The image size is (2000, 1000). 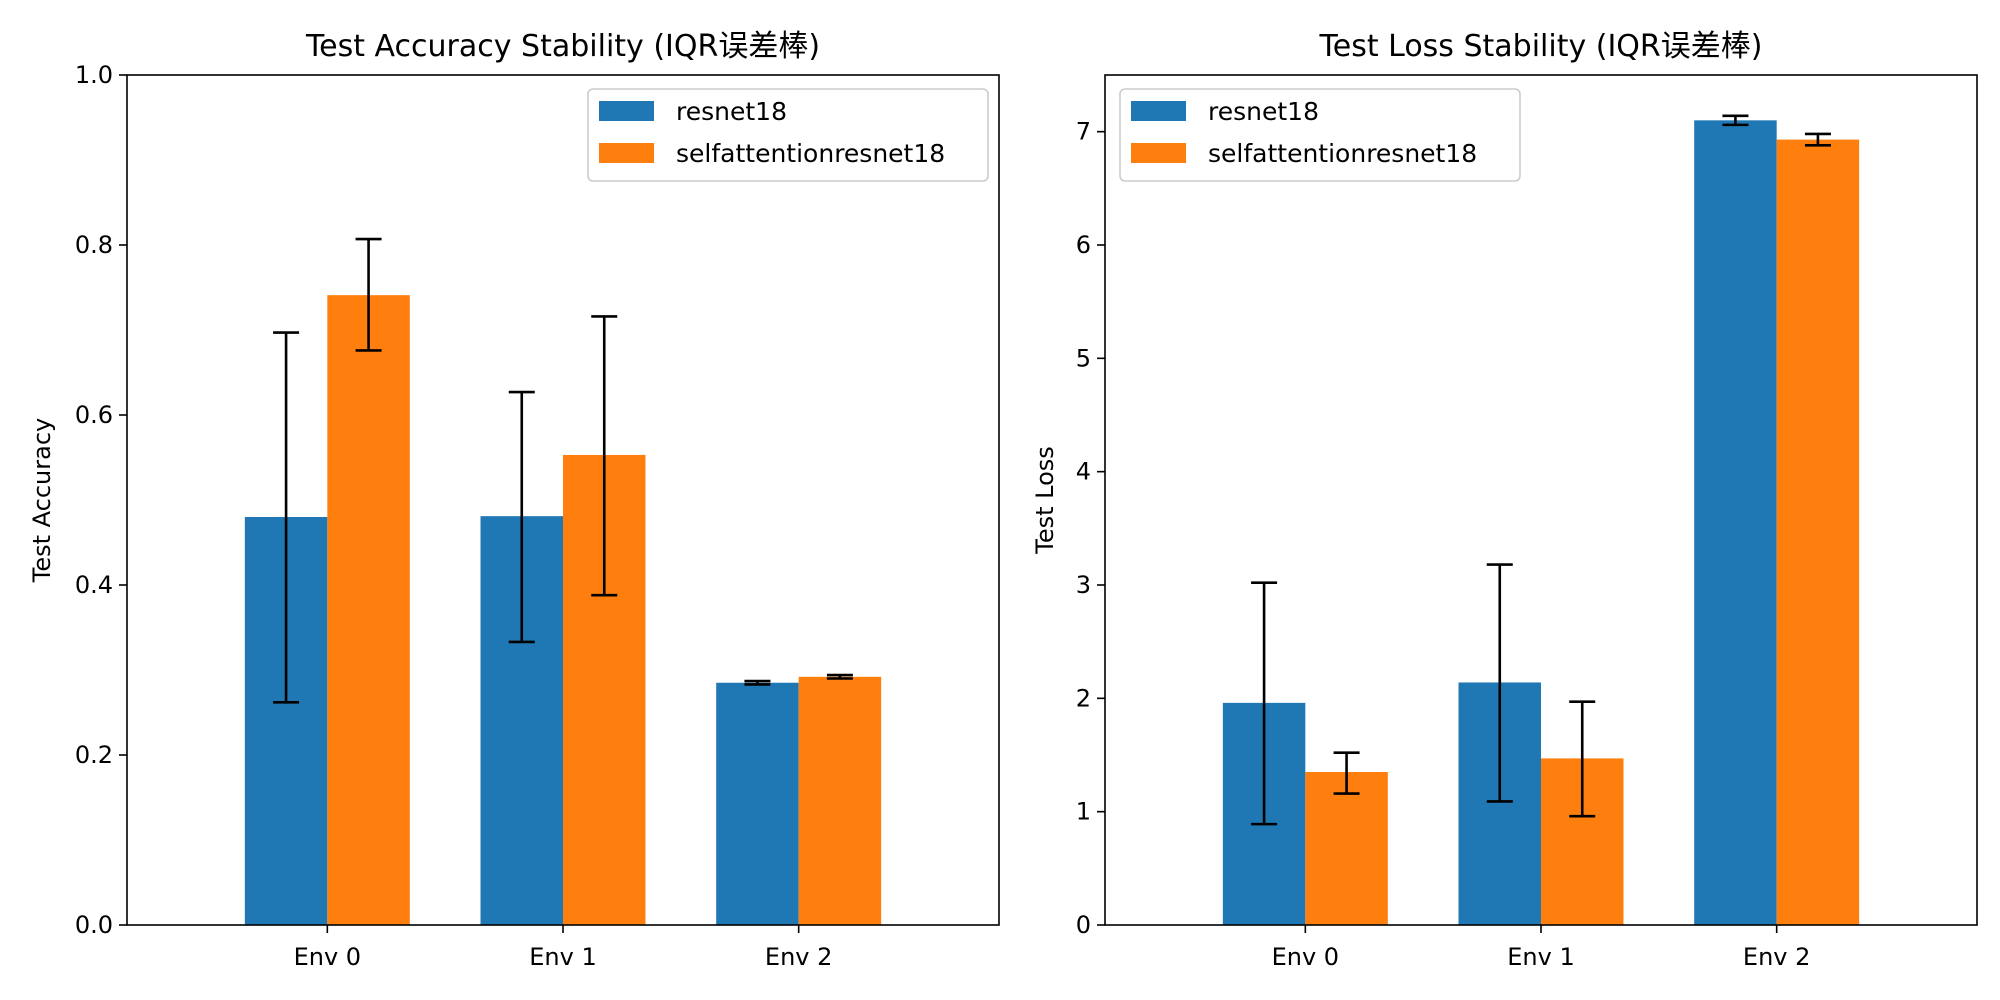 I want to click on loss-ytick-label: 6, so click(x=1083, y=245).